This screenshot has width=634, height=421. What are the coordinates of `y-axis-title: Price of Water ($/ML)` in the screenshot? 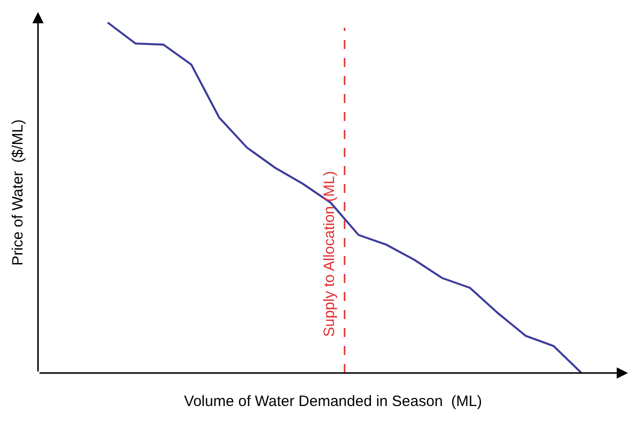 It's located at (17, 192).